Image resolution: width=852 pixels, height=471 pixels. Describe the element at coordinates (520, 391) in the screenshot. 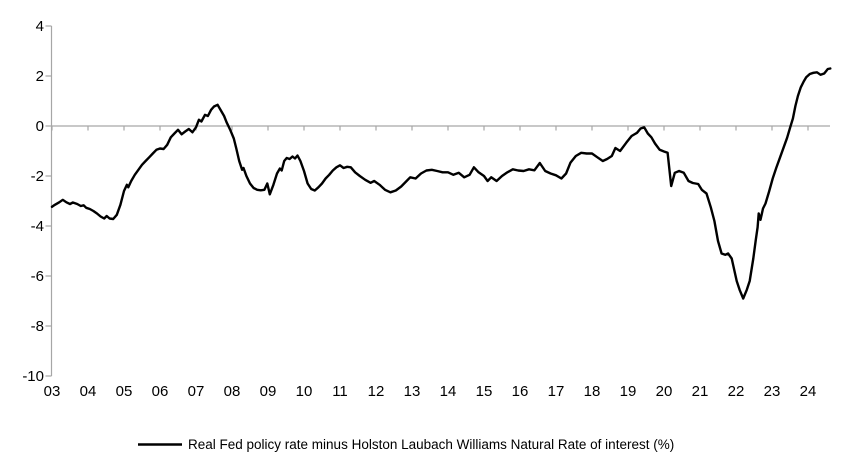

I see `x-axis-tick-label: 16` at that location.